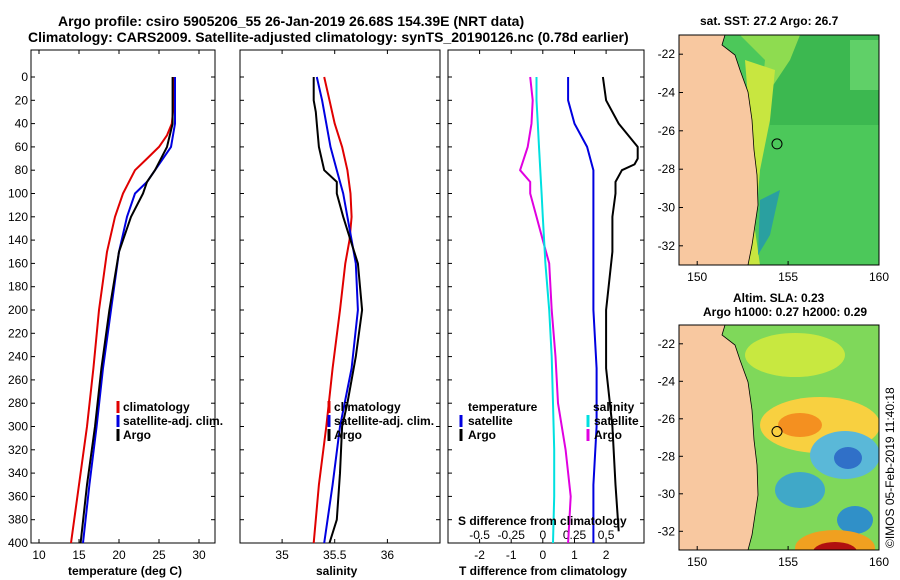 The image size is (900, 580). I want to click on legend-head-salinity: salinity, so click(614, 407).